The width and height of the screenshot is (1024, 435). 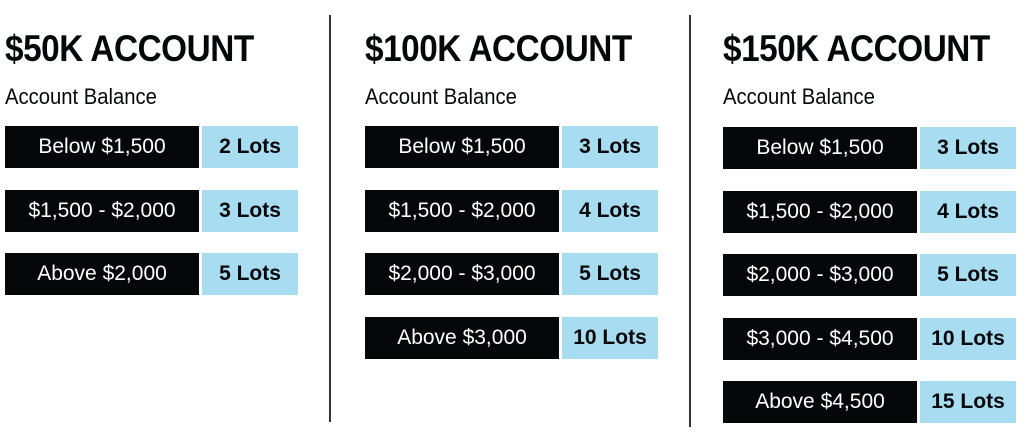 What do you see at coordinates (856, 48) in the screenshot?
I see `account-title: $150K ACCOUNT` at bounding box center [856, 48].